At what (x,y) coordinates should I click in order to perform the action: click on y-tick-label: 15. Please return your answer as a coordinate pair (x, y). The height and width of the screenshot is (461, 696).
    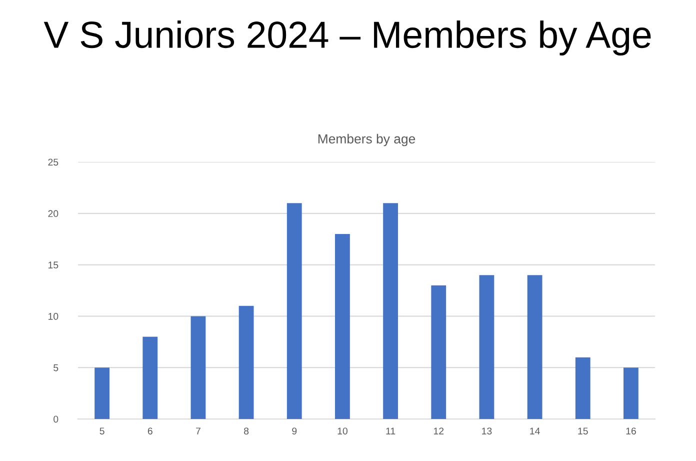
    Looking at the image, I should click on (53, 265).